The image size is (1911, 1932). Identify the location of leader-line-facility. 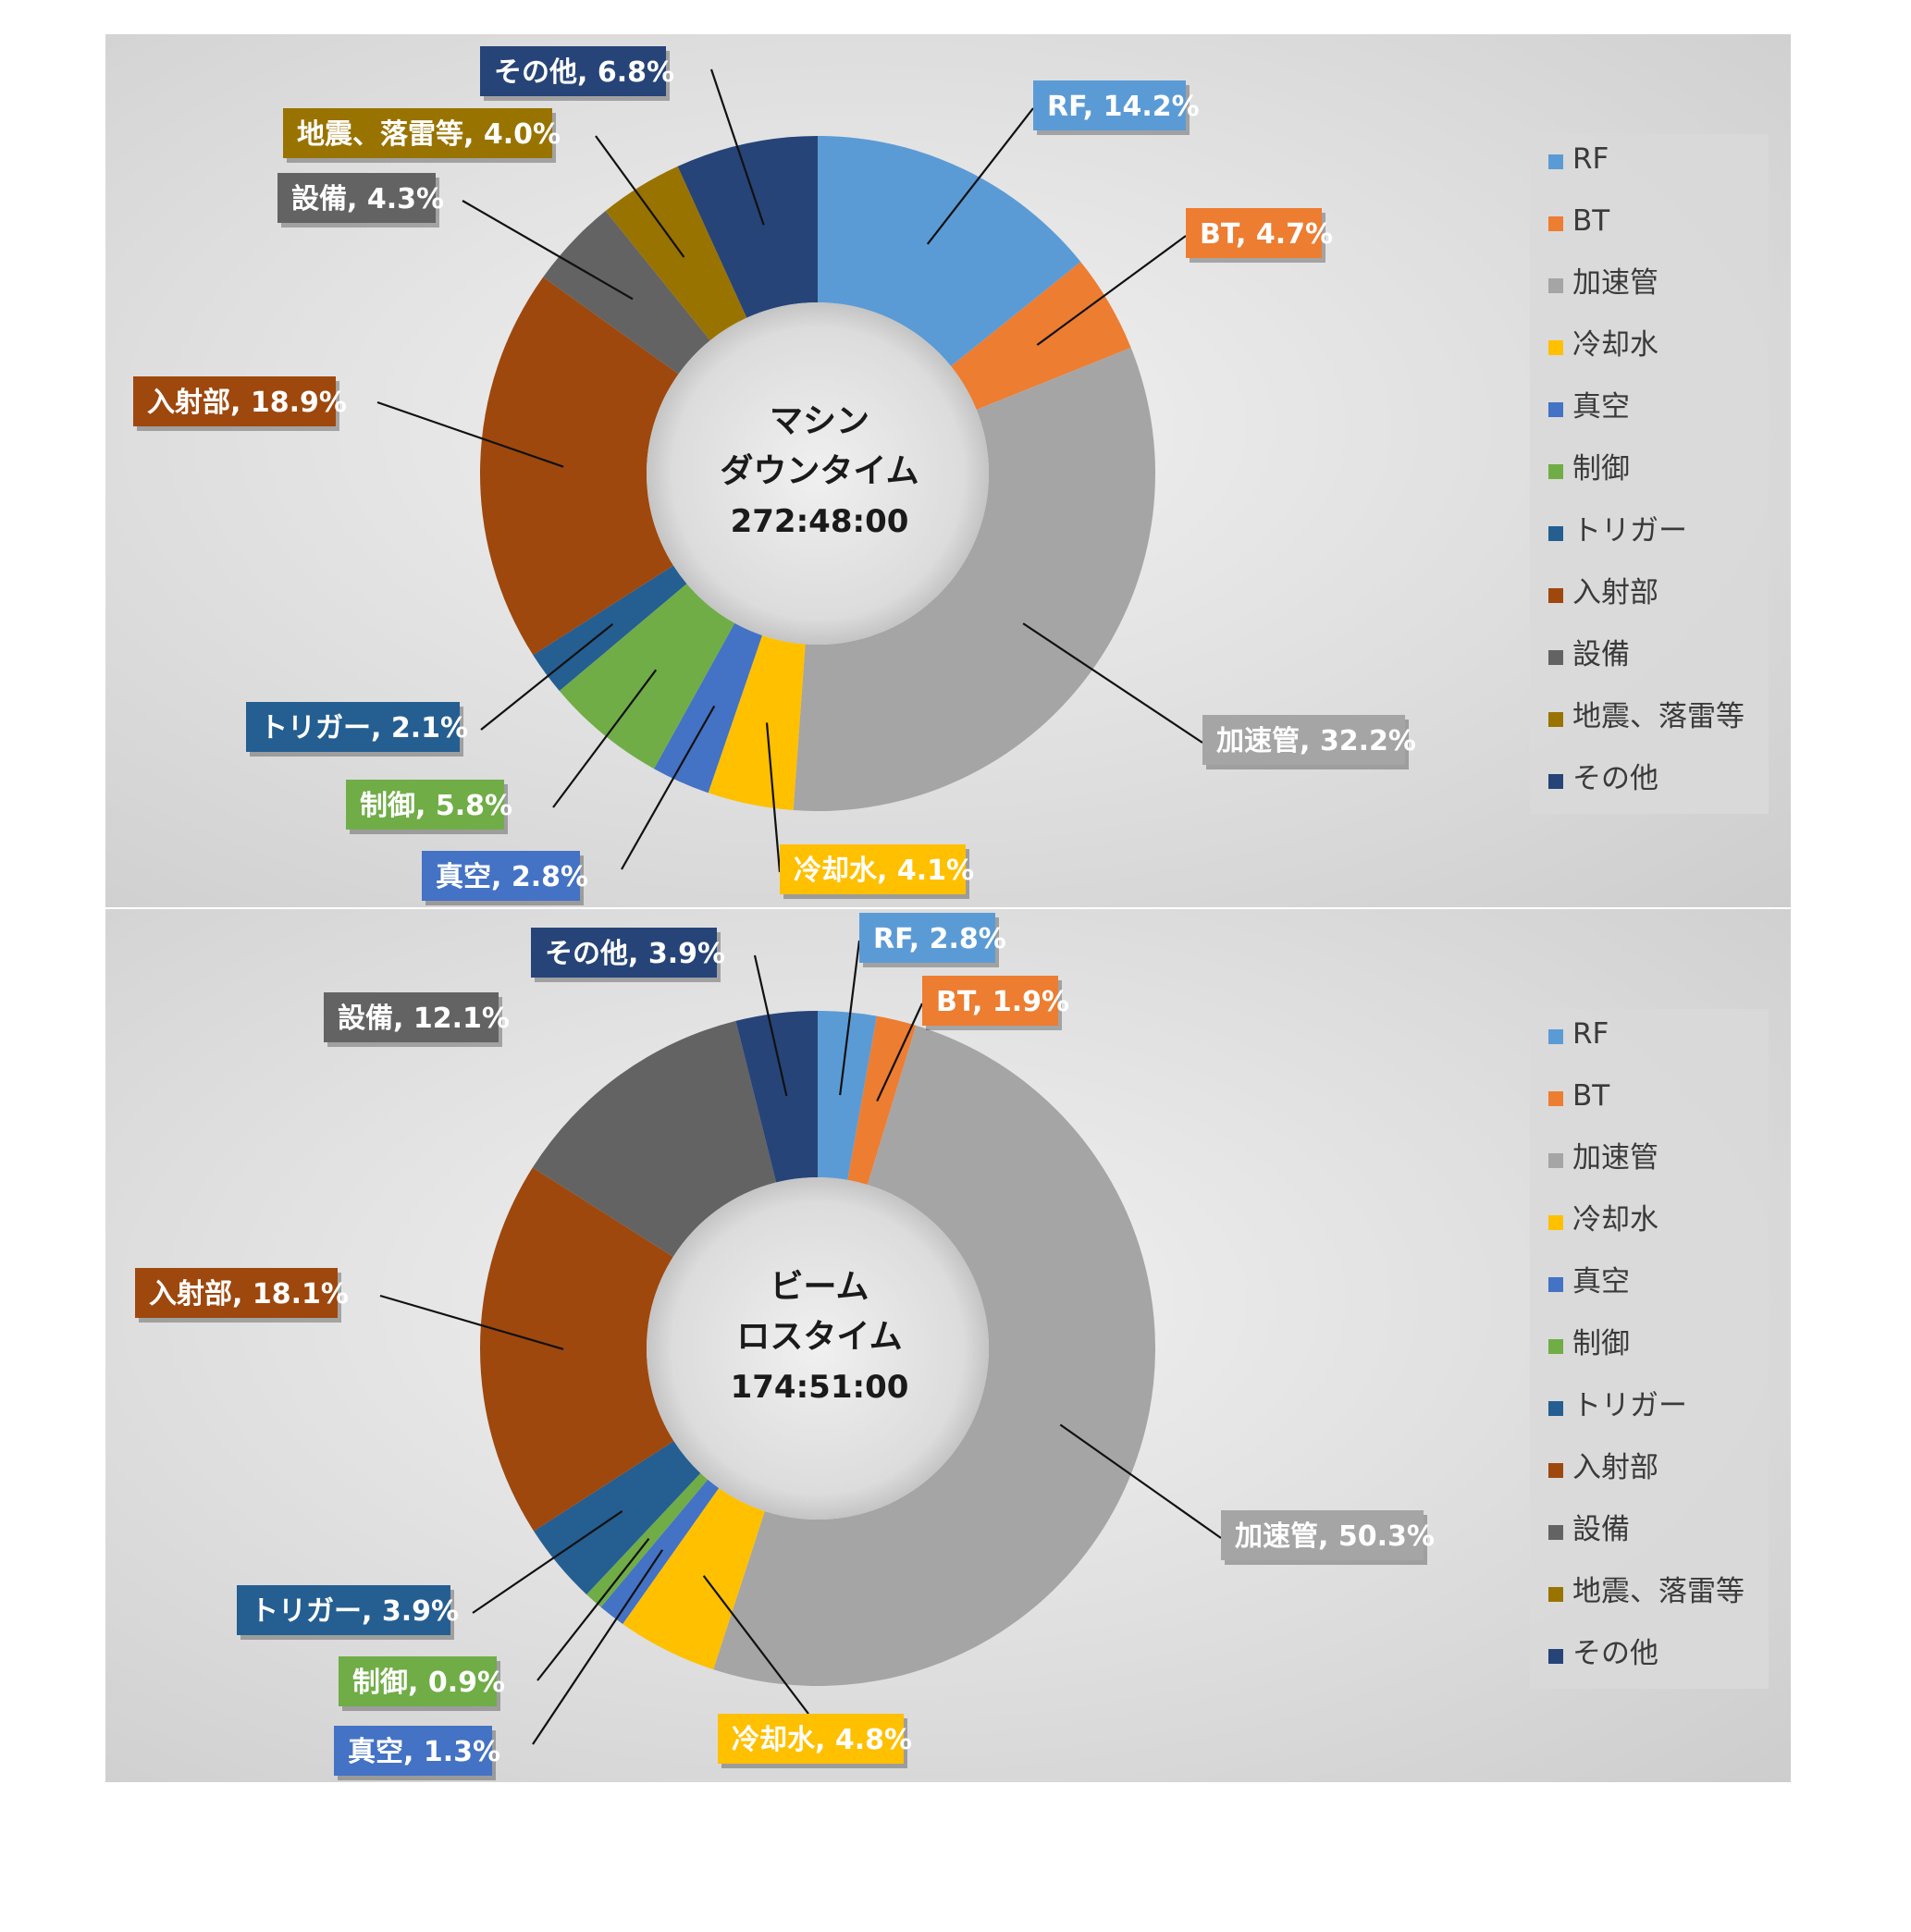
(548, 251).